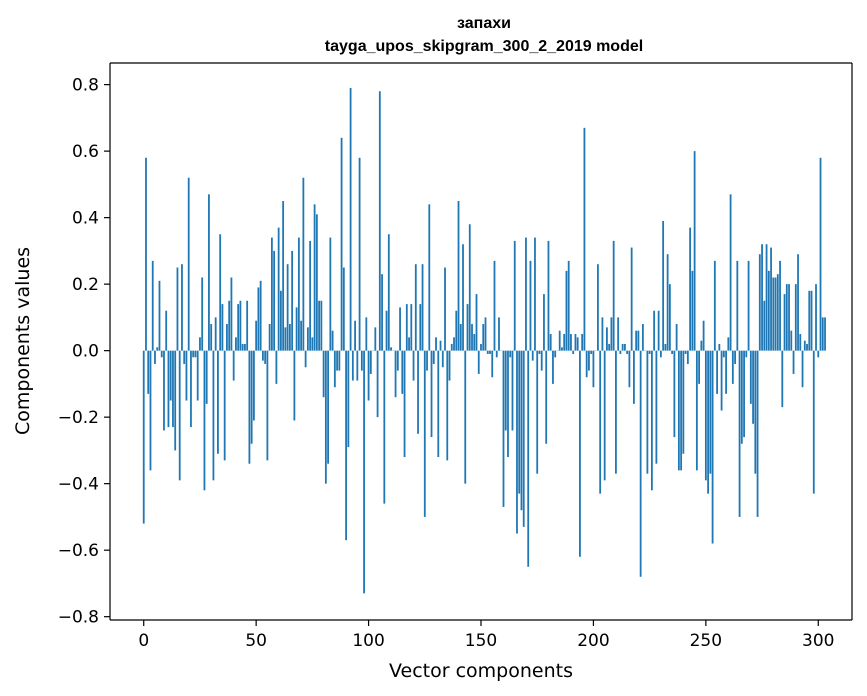 Image resolution: width=867 pixels, height=696 pixels. I want to click on y-tick-label: 0.8, so click(85, 86).